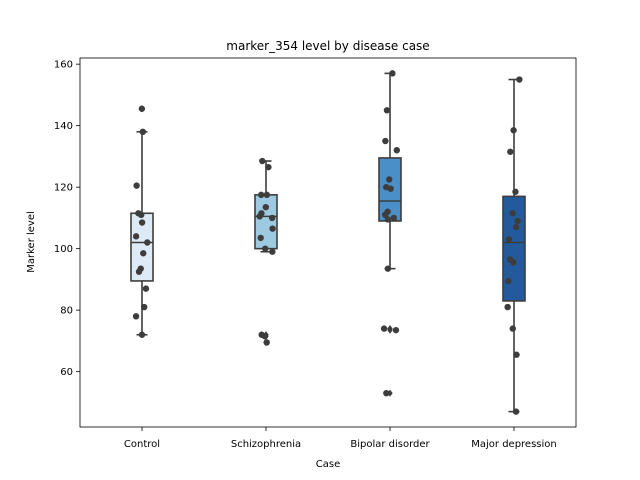  I want to click on x-tick-label: Bipolar disorder, so click(390, 444).